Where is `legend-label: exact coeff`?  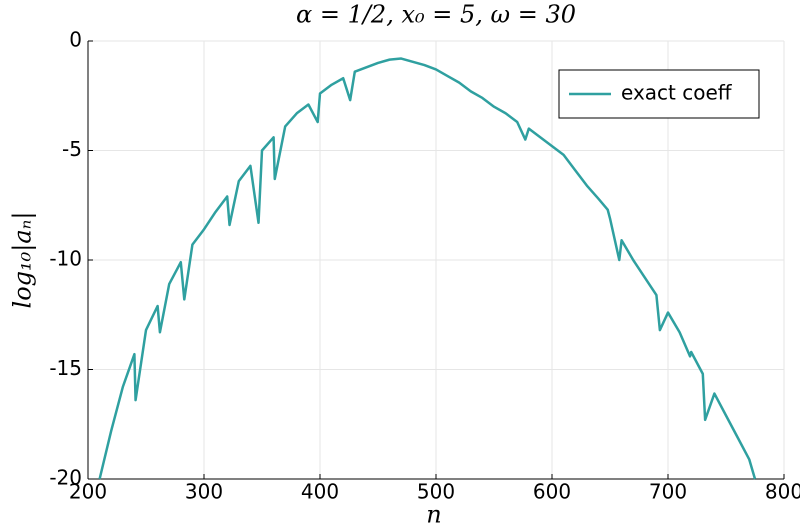 legend-label: exact coeff is located at coordinates (677, 93).